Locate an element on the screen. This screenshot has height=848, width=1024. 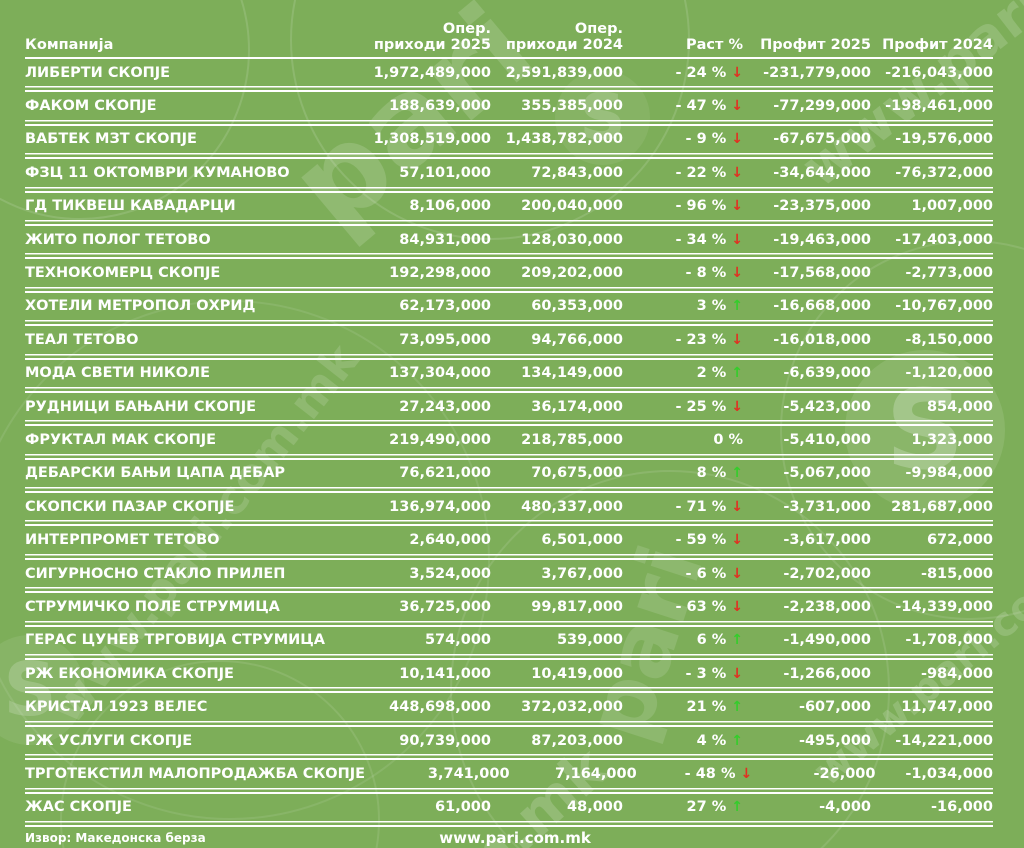
company-name: ГД ТИКВЕШ КАВАДАРЦИ is located at coordinates (130, 206).